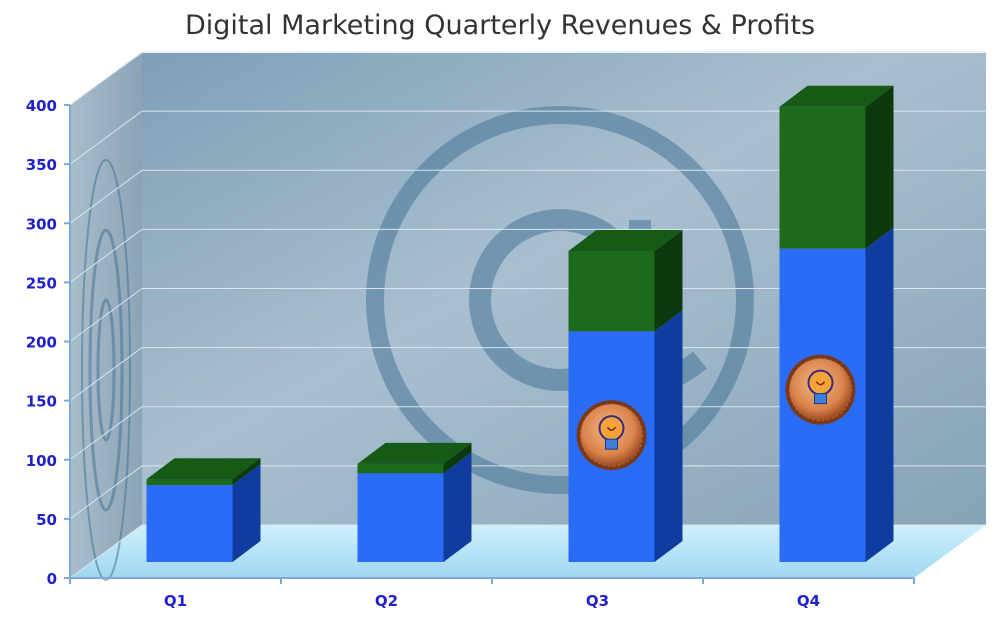 The width and height of the screenshot is (1000, 624). I want to click on chart-floor, so click(528, 551).